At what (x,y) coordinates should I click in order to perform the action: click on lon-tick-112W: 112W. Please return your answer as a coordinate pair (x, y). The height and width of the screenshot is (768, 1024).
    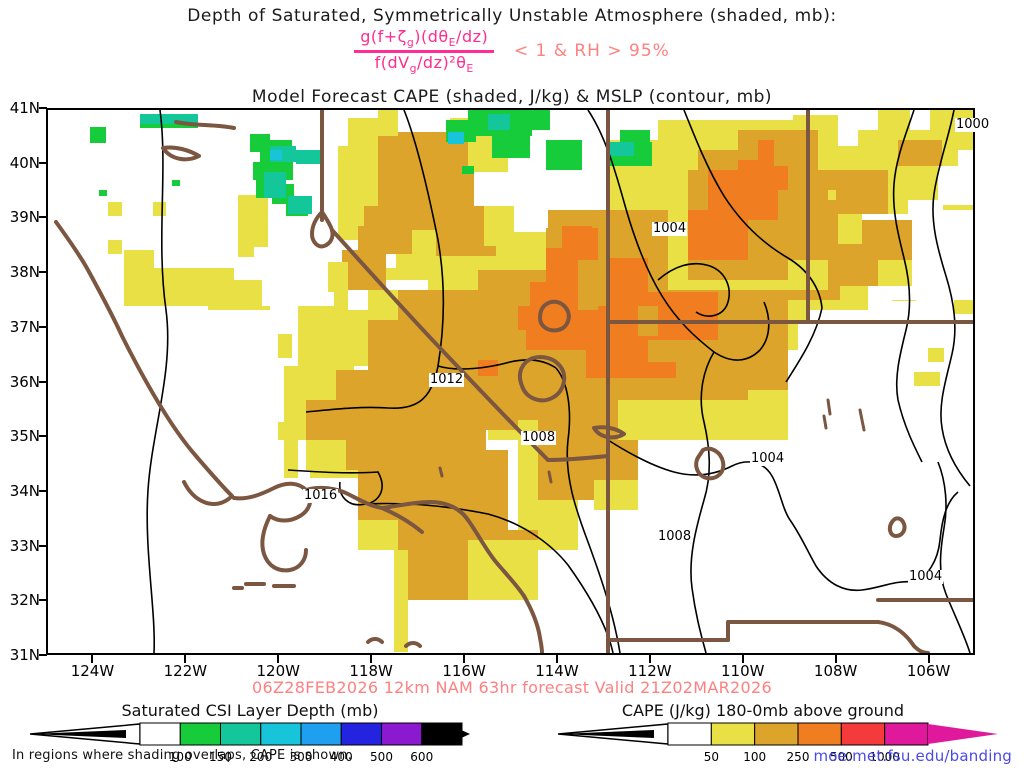
    Looking at the image, I should click on (650, 671).